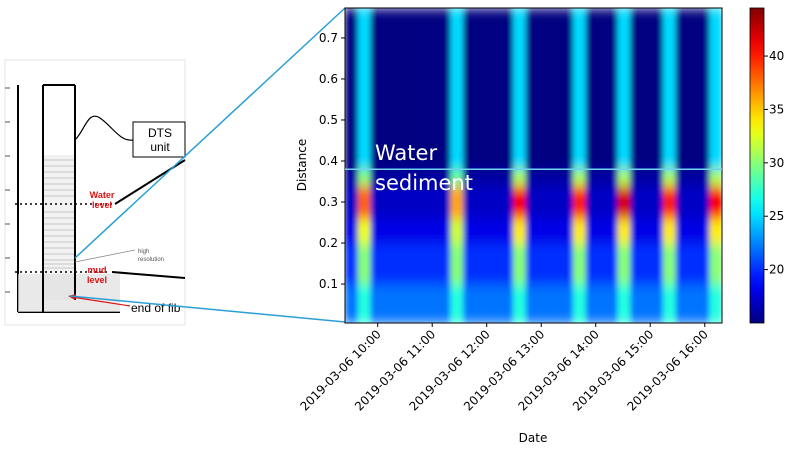 The image size is (790, 450). I want to click on annotation: Water, so click(406, 153).